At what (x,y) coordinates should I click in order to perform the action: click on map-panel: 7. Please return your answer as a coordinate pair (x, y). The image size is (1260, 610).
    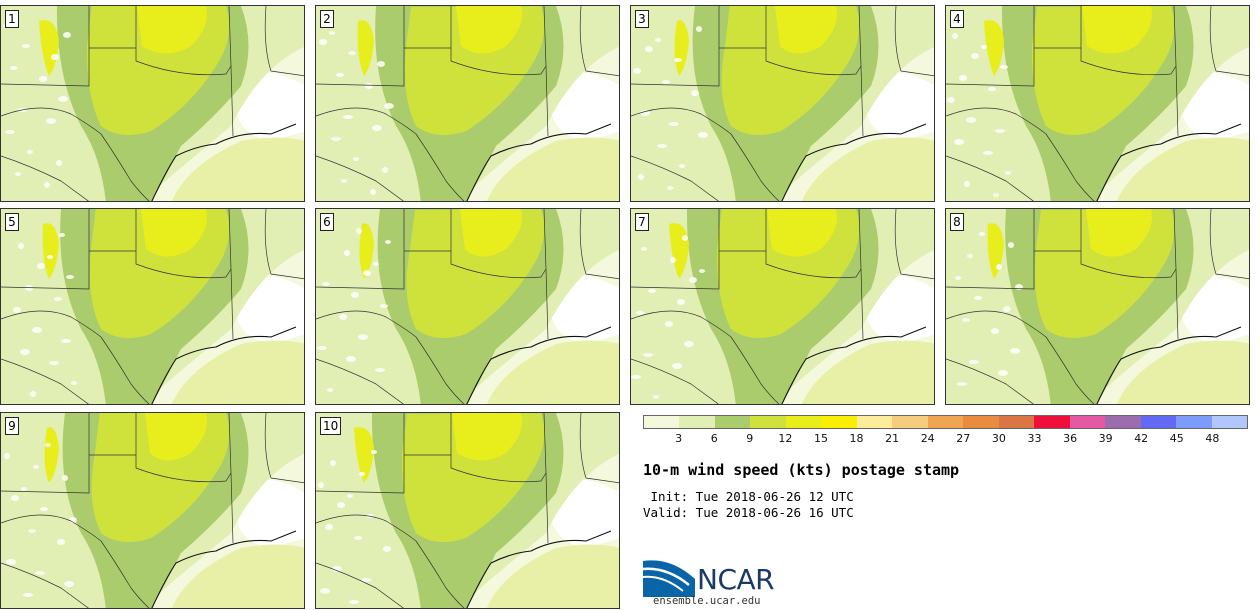
    Looking at the image, I should click on (782, 306).